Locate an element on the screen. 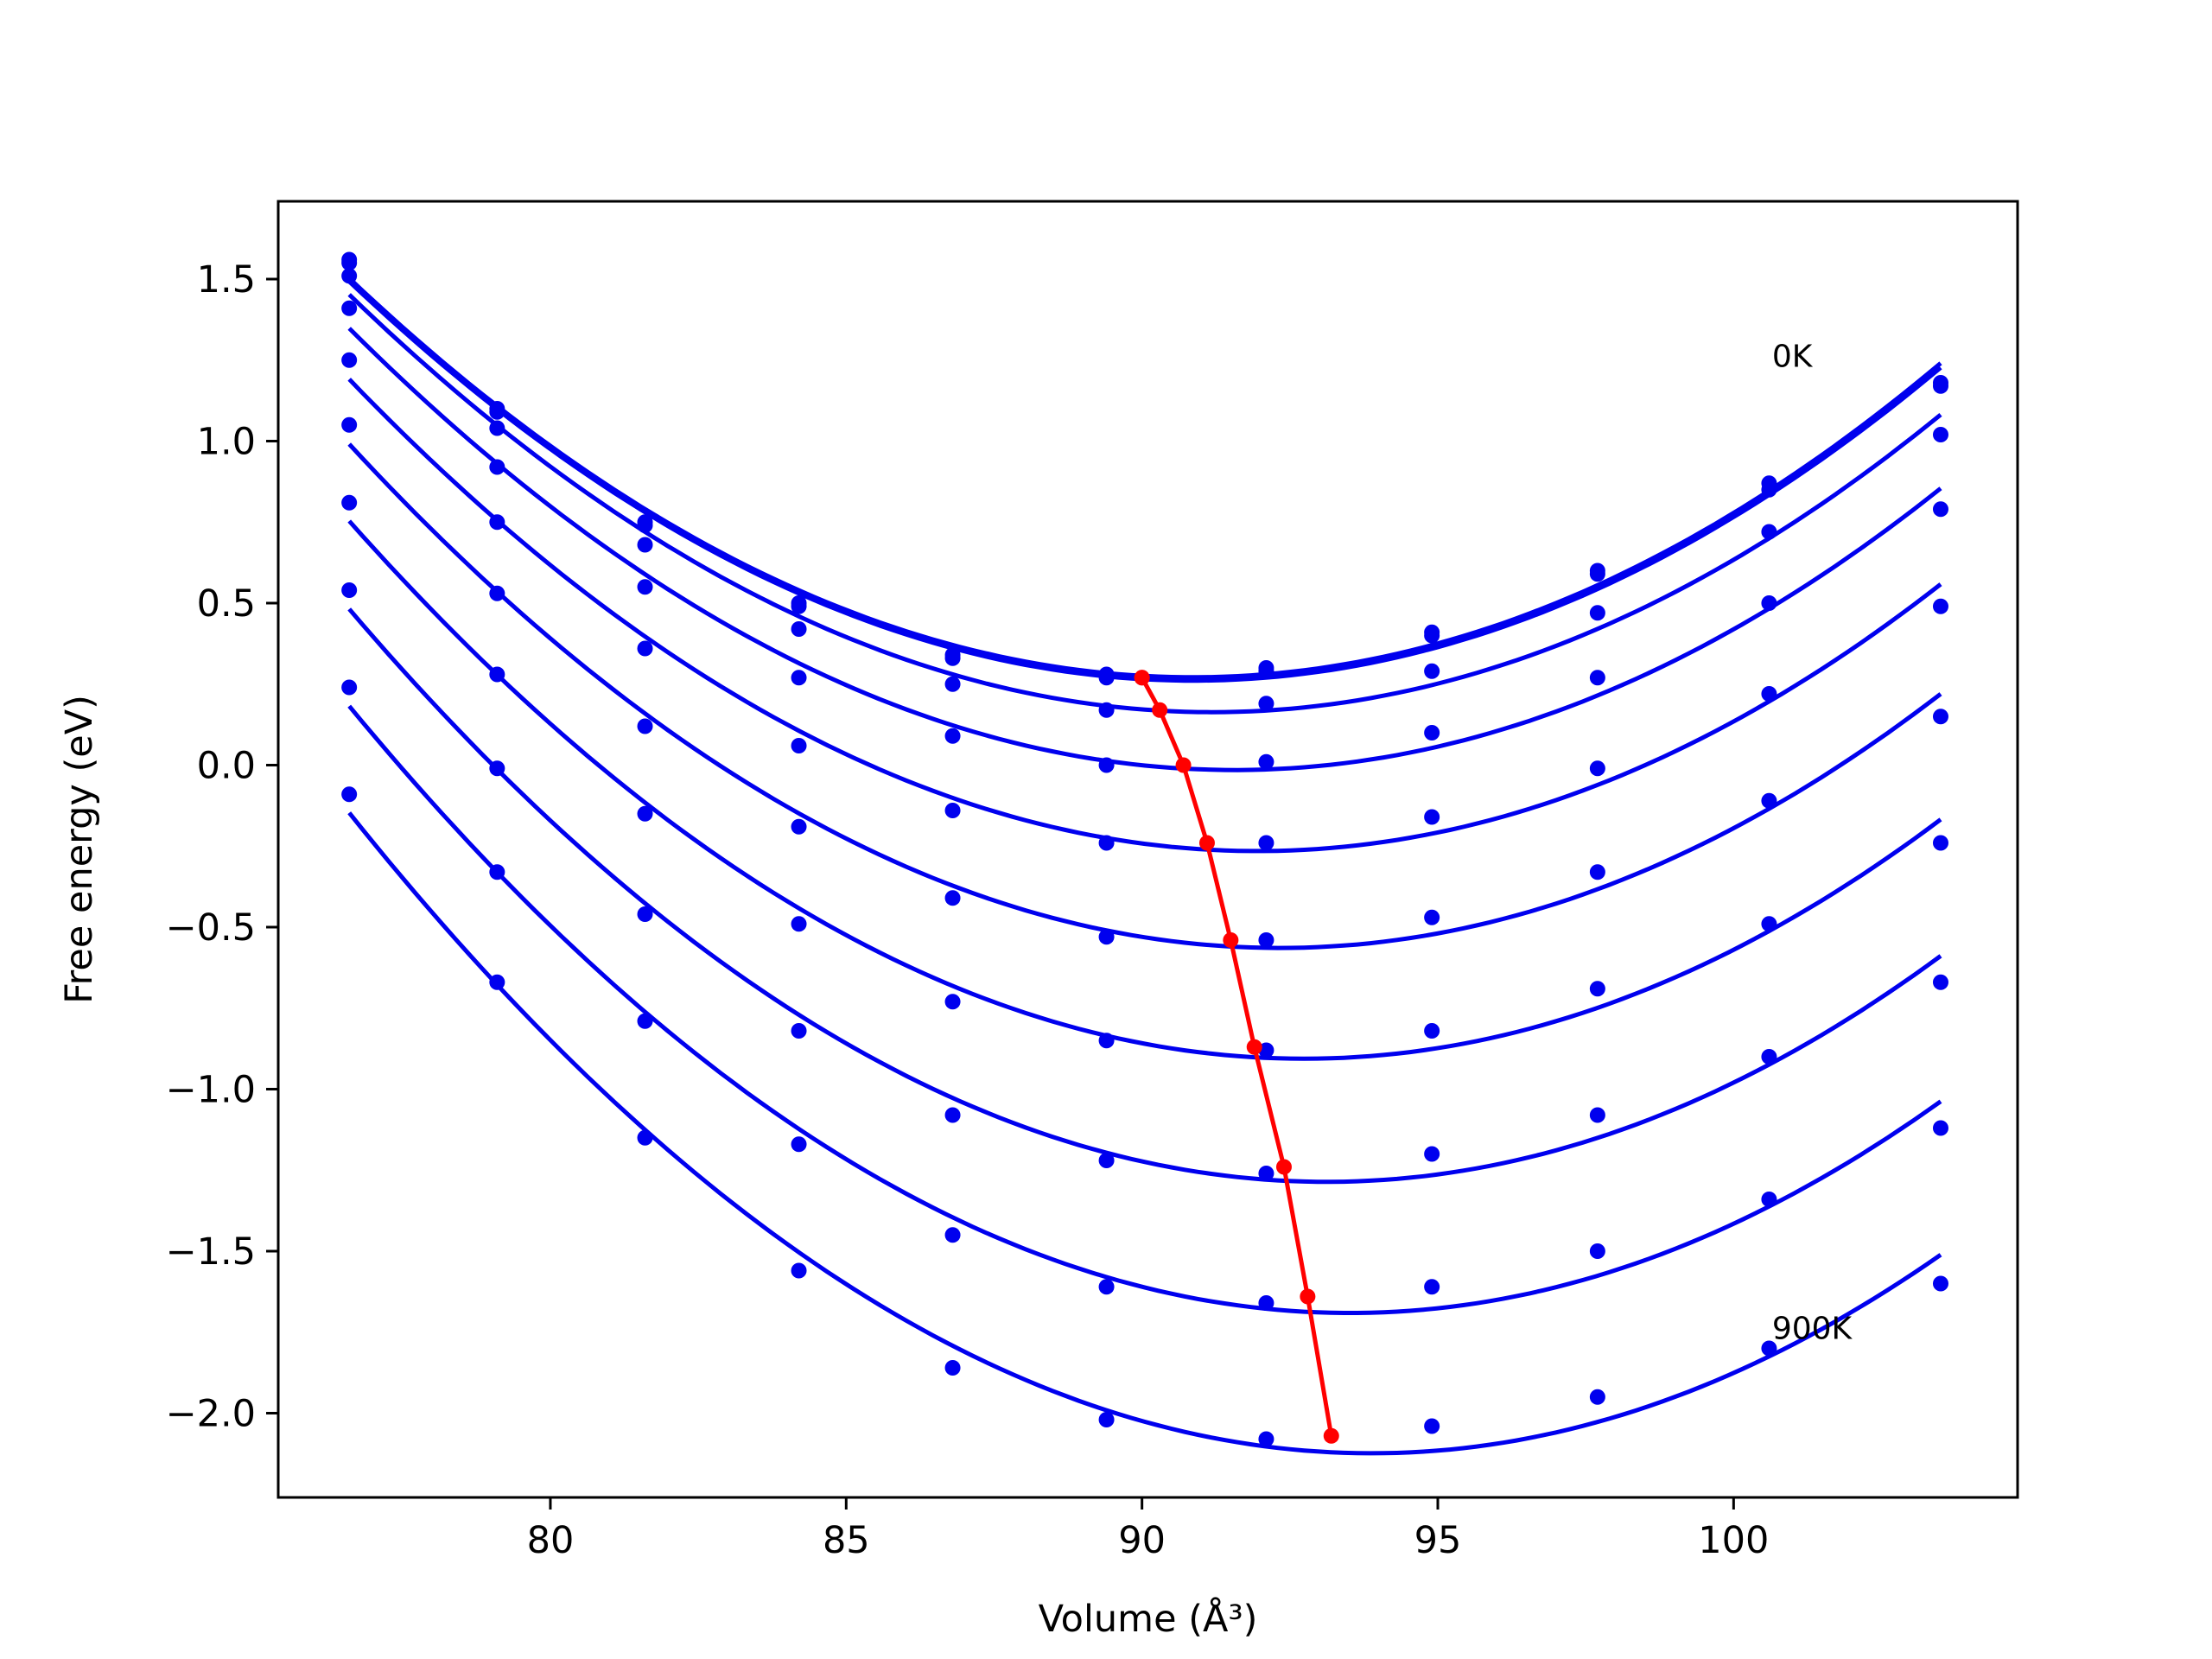  x-axis-label: Volume (Å³) is located at coordinates (1148, 1619).